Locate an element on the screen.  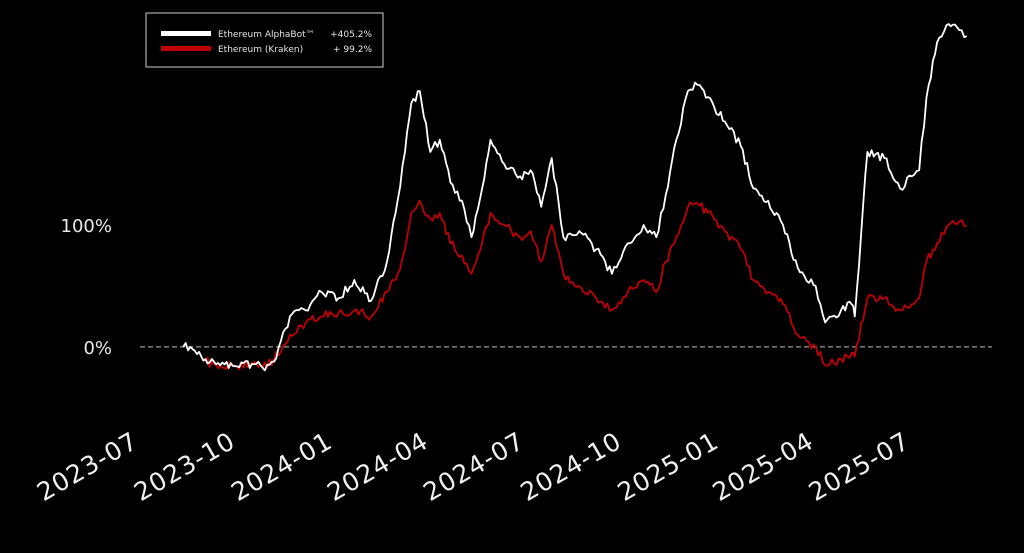
legend-value-kraken: + 99.2% is located at coordinates (352, 50).